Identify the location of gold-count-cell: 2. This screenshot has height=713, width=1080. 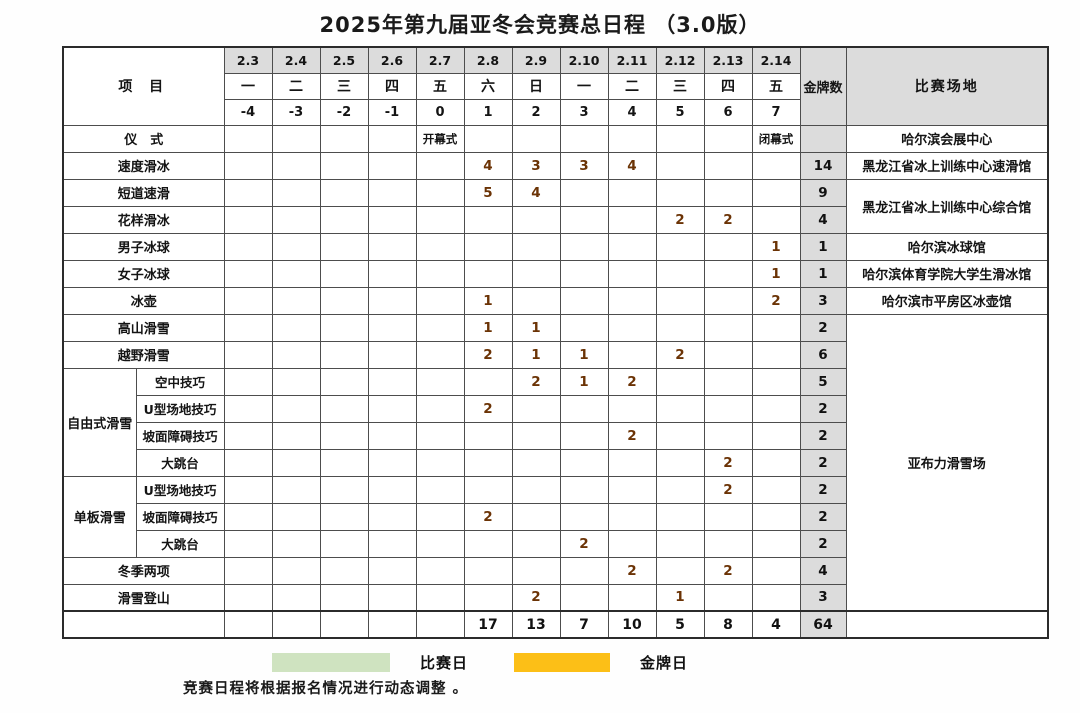
(823, 408).